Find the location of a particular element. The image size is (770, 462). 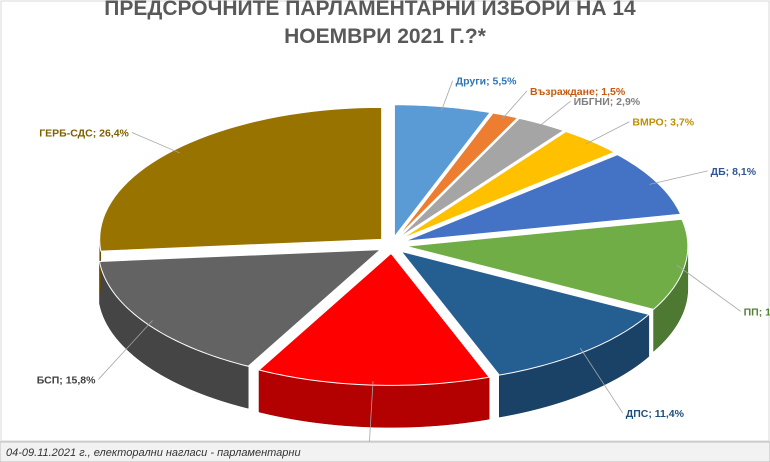

data-label: БСП; 15,8% is located at coordinates (66, 380).